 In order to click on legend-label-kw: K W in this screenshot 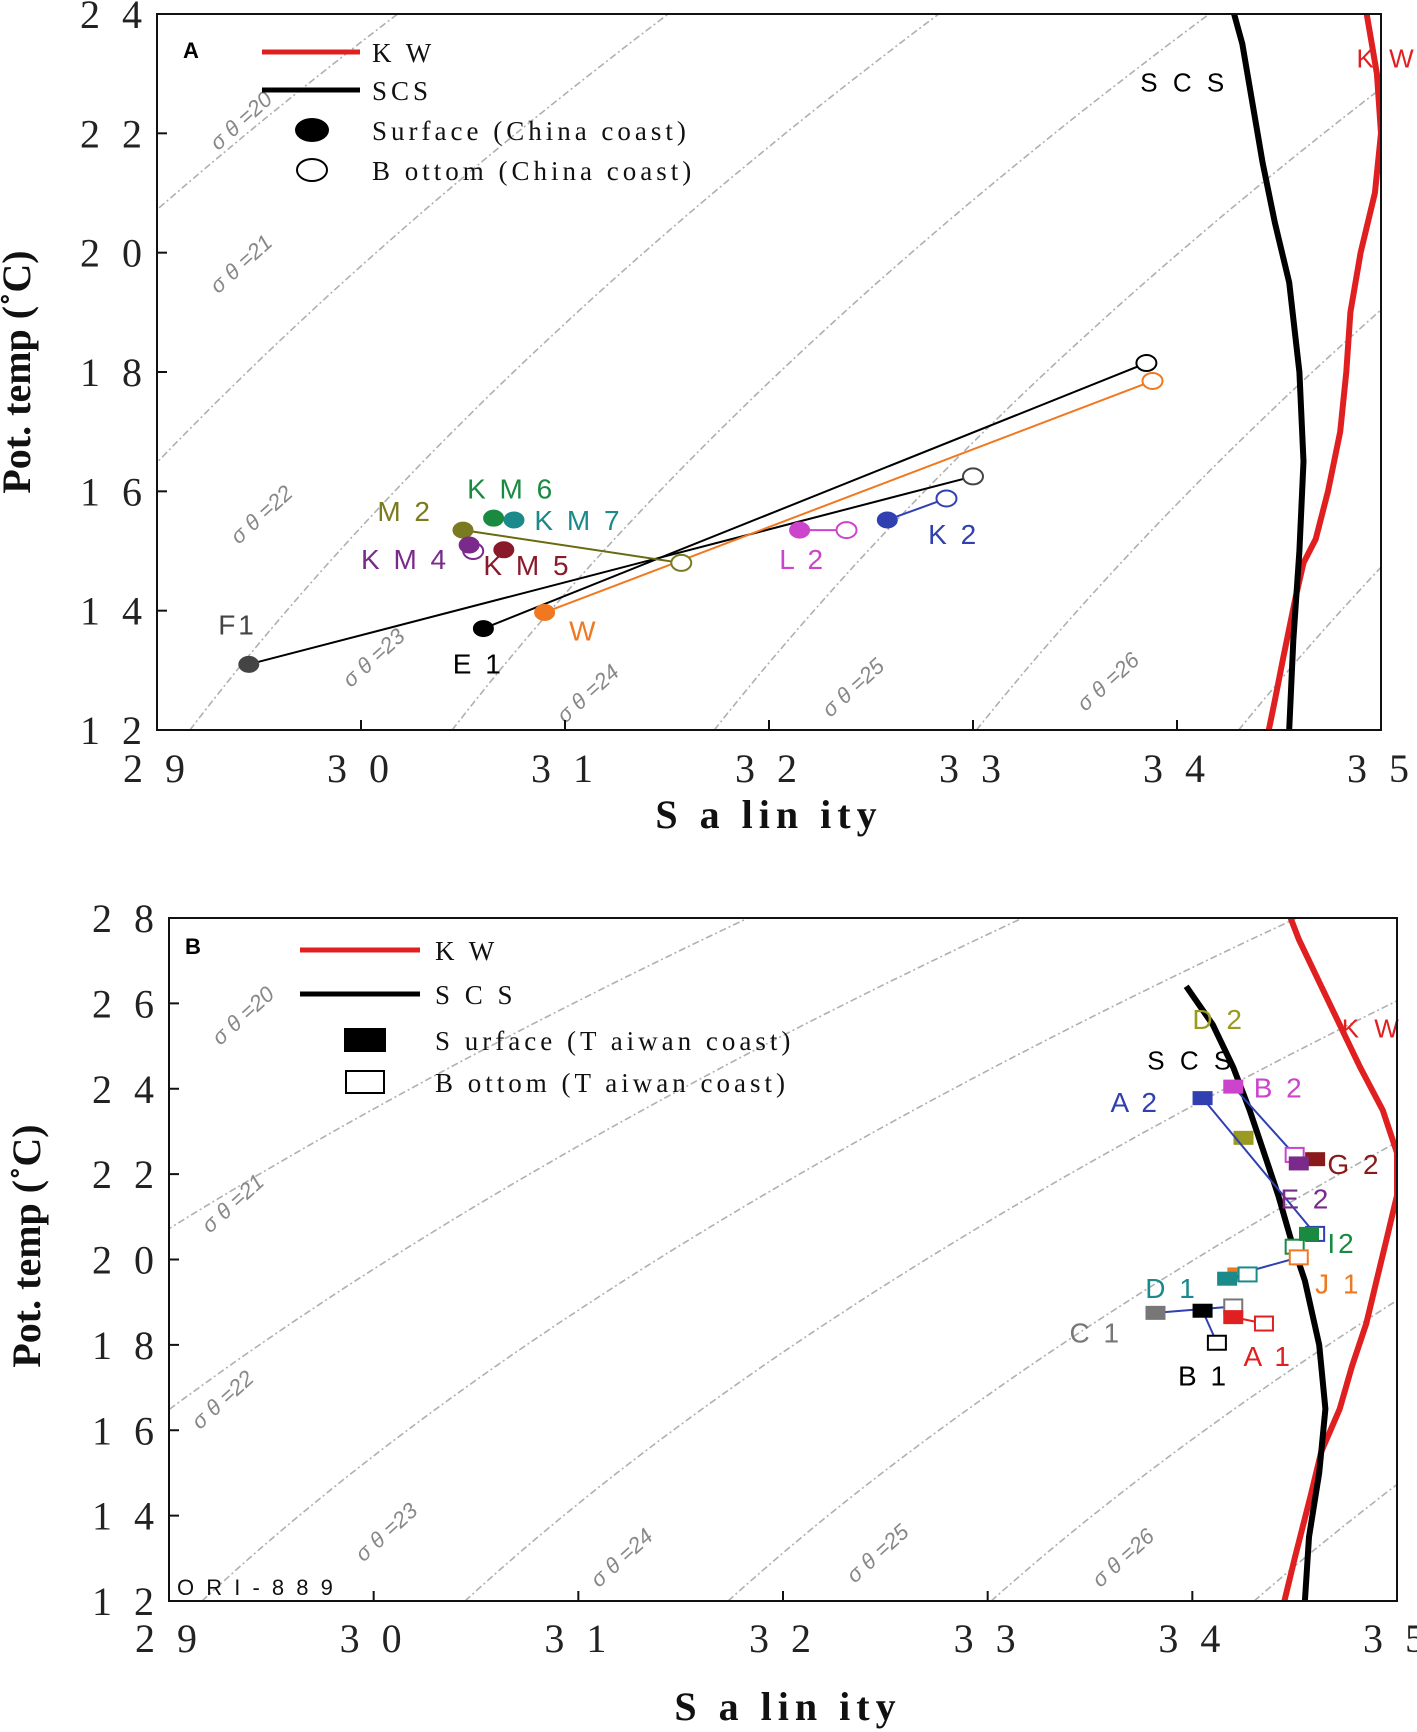, I will do `click(403, 53)`.